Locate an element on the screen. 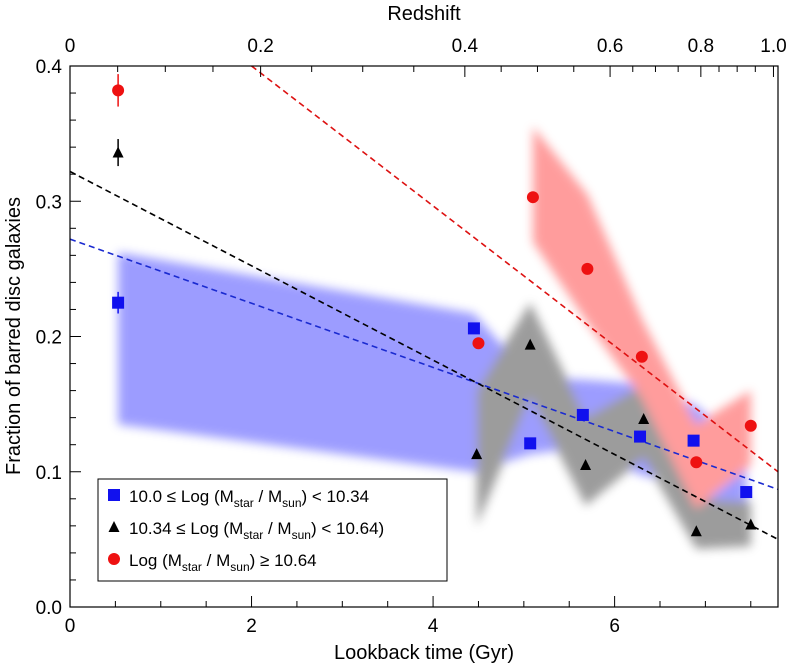  y-tick-label: 0.3 is located at coordinates (49, 202).